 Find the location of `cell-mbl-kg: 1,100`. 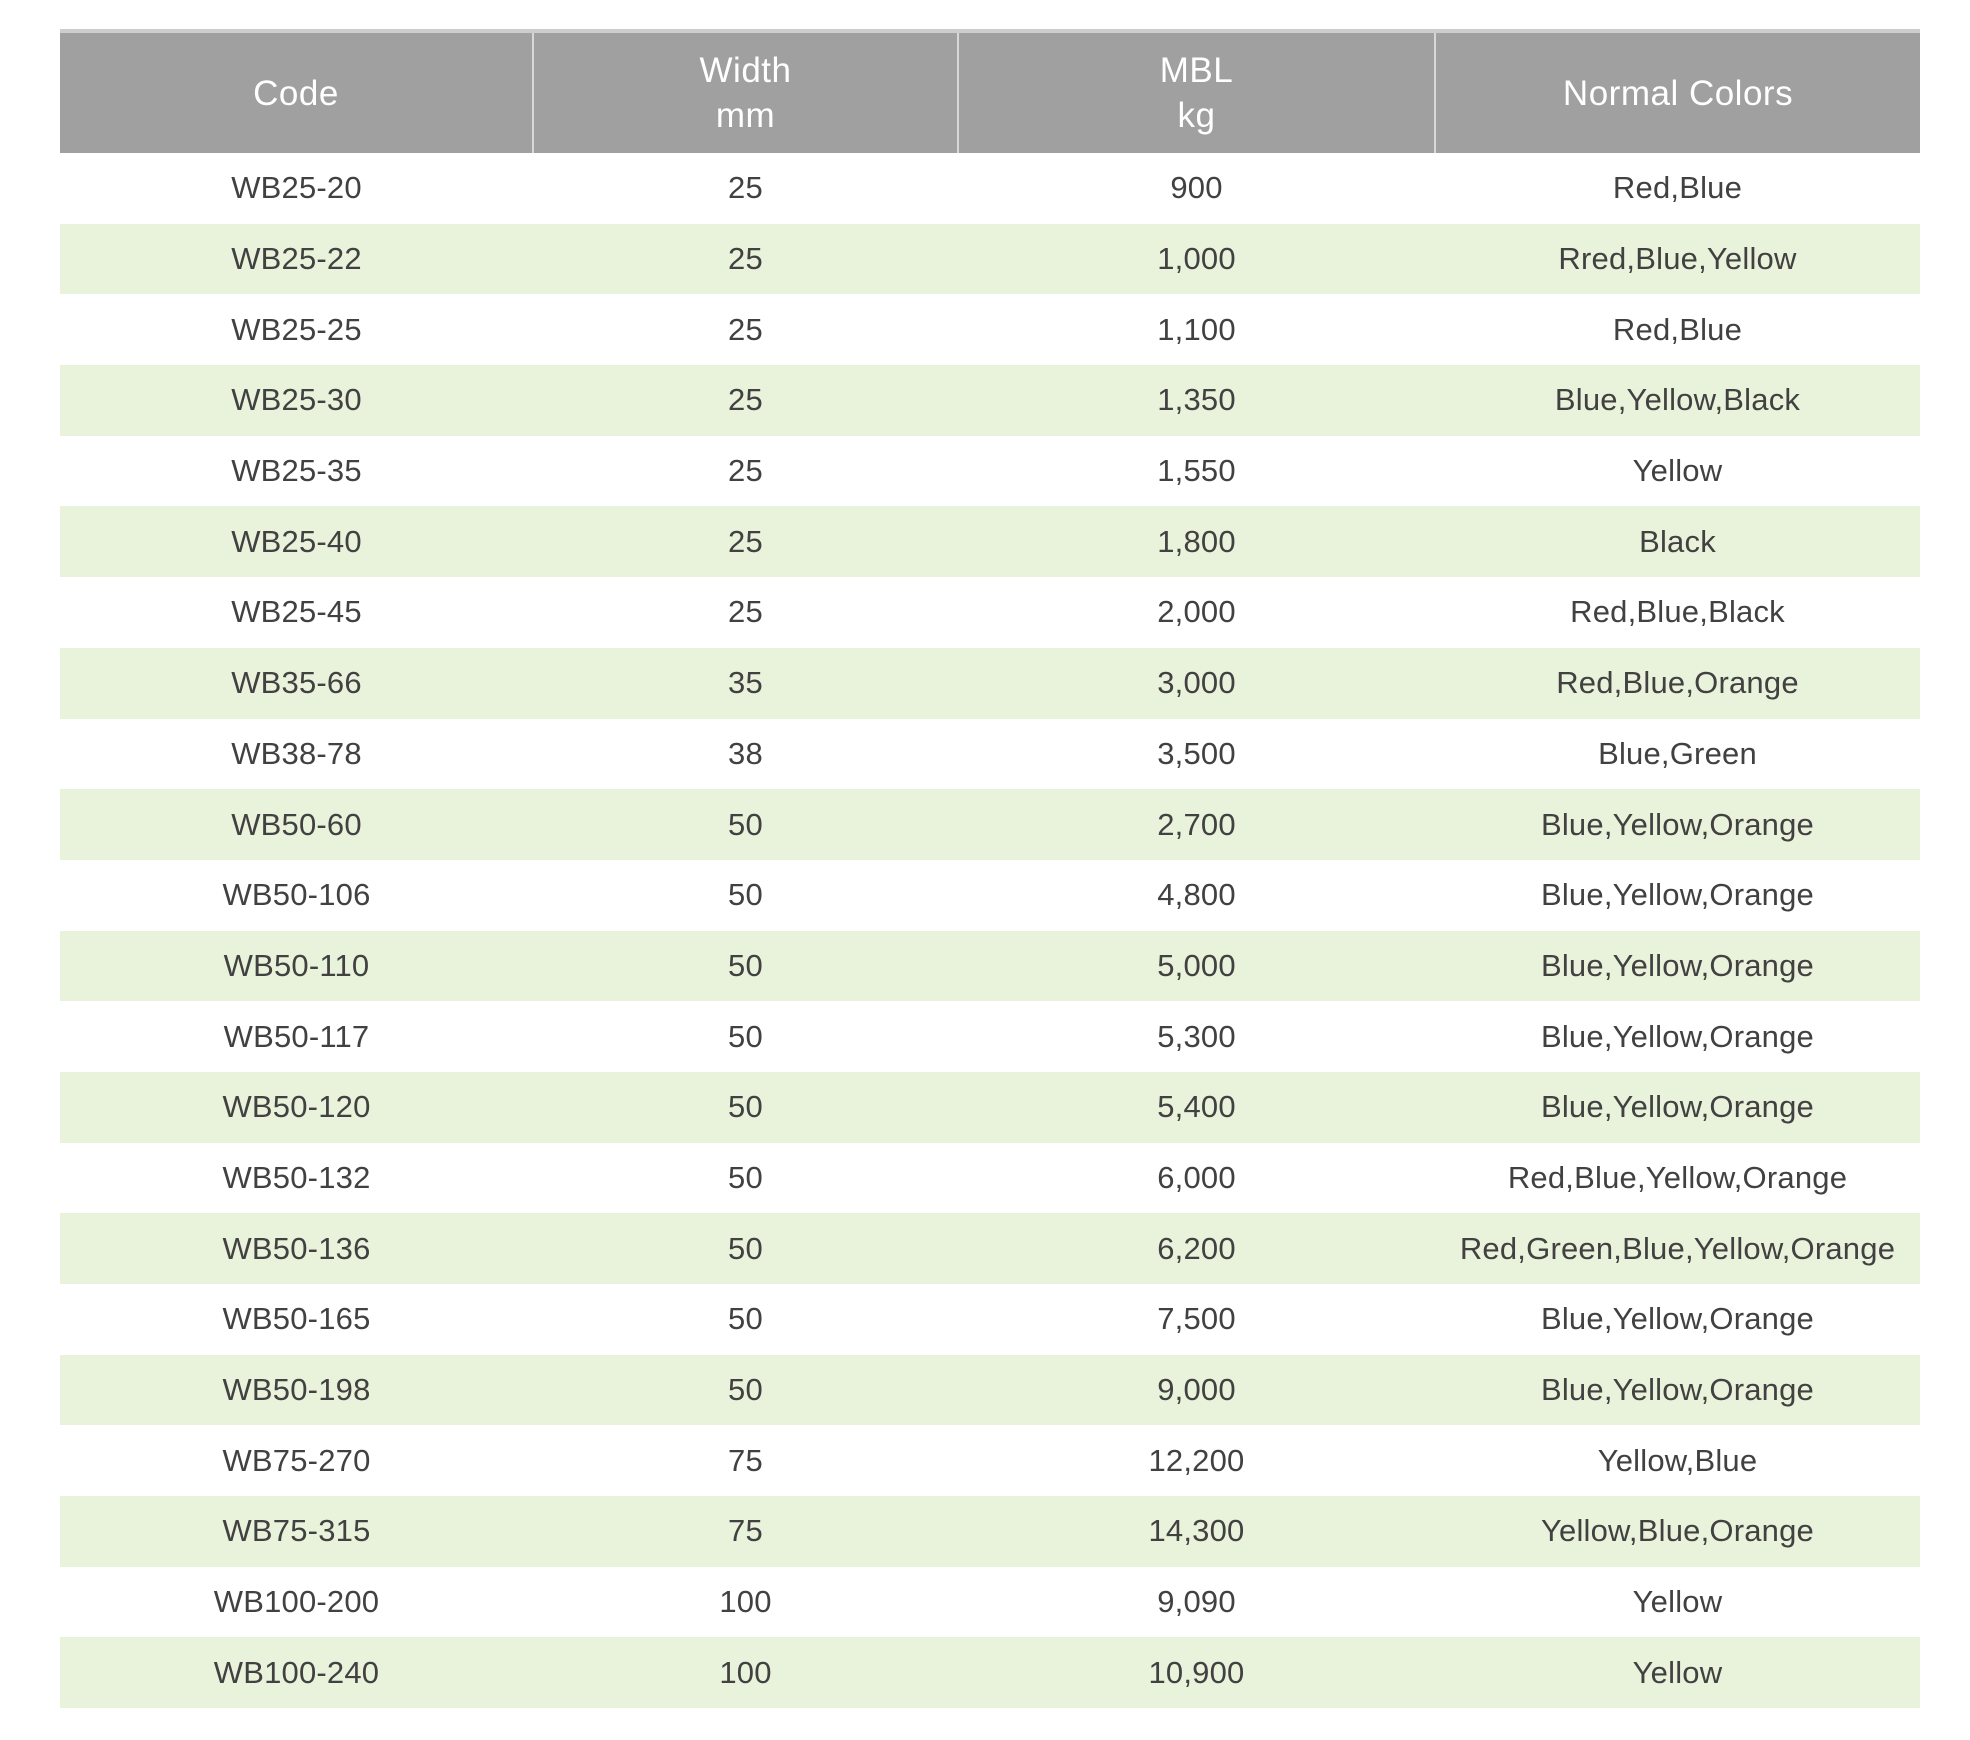

cell-mbl-kg: 1,100 is located at coordinates (1196, 329).